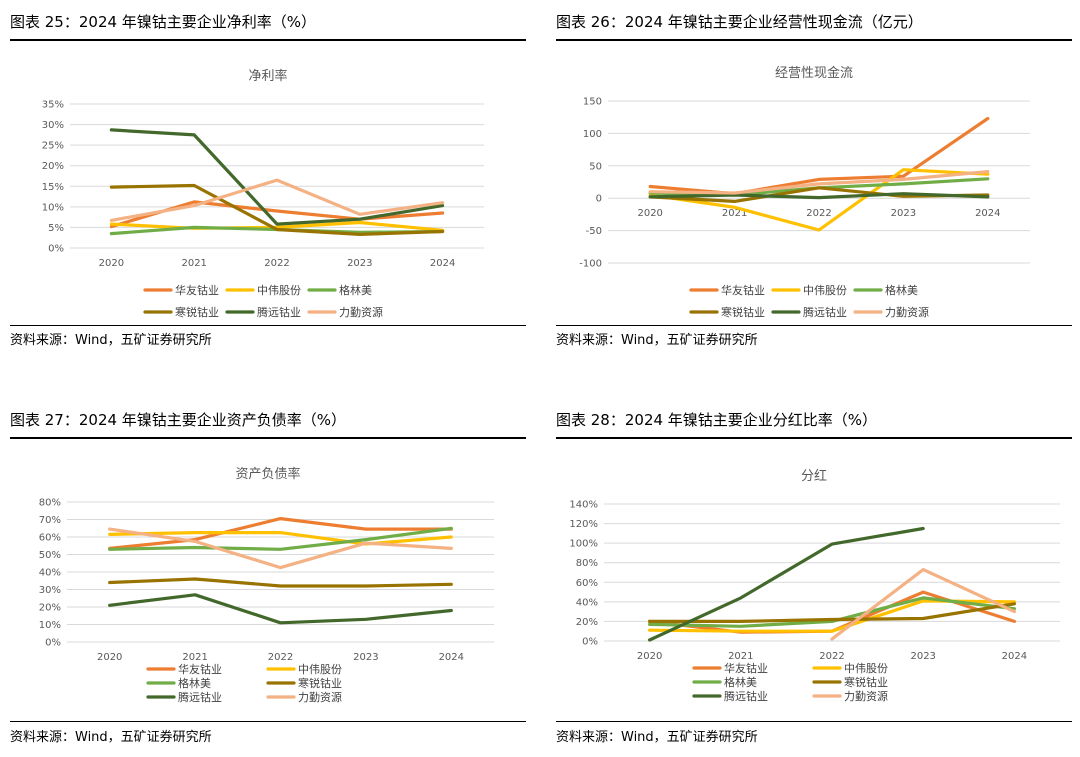 The width and height of the screenshot is (1080, 757). I want to click on y-tick-label: 100%, so click(583, 544).